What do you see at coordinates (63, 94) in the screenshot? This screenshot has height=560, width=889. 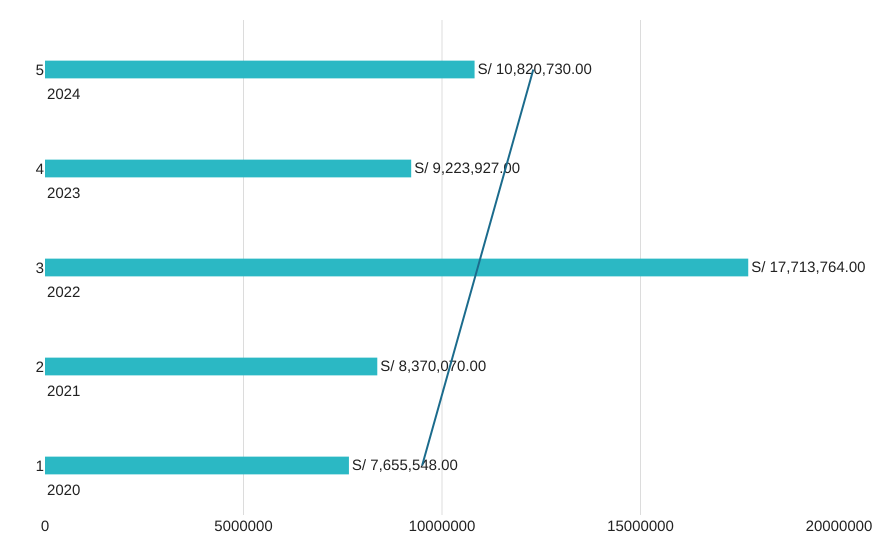 I see `annotation: 2024` at bounding box center [63, 94].